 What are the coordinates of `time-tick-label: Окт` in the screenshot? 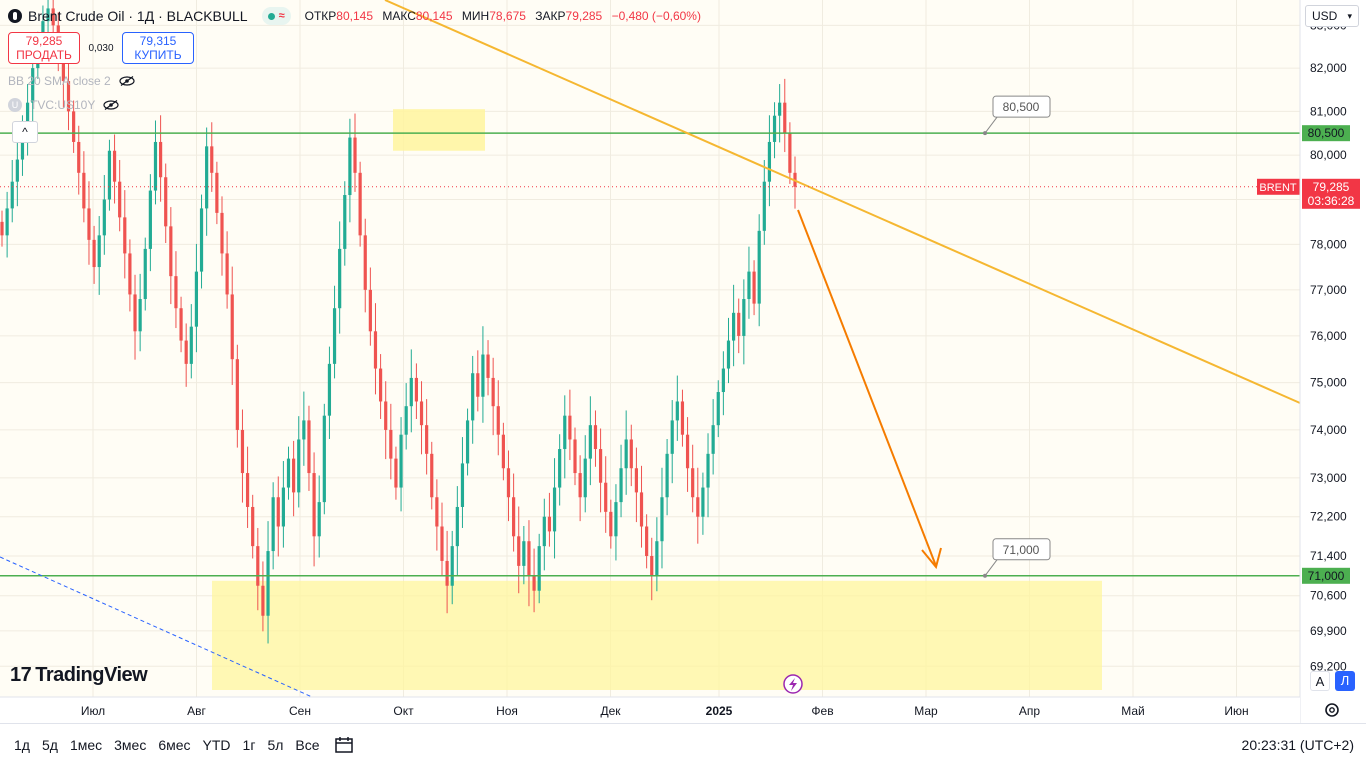 It's located at (403, 711).